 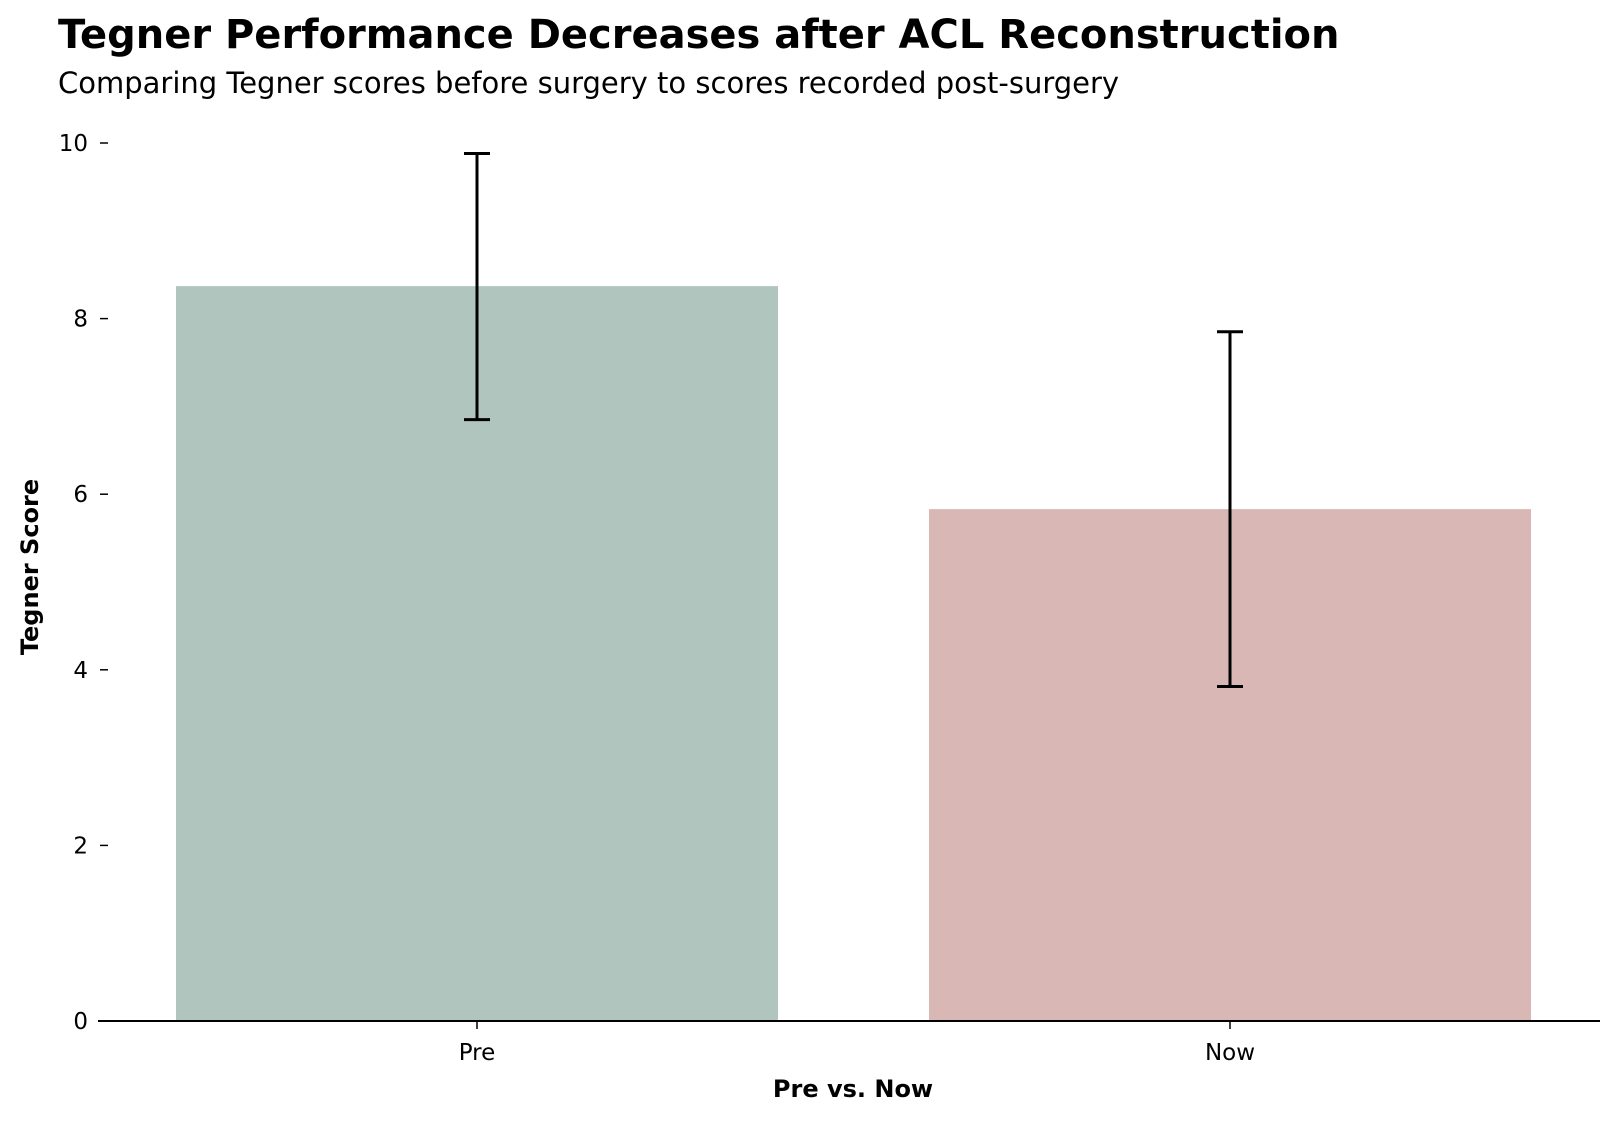 I want to click on y-tick-label: 10, so click(x=73, y=144).